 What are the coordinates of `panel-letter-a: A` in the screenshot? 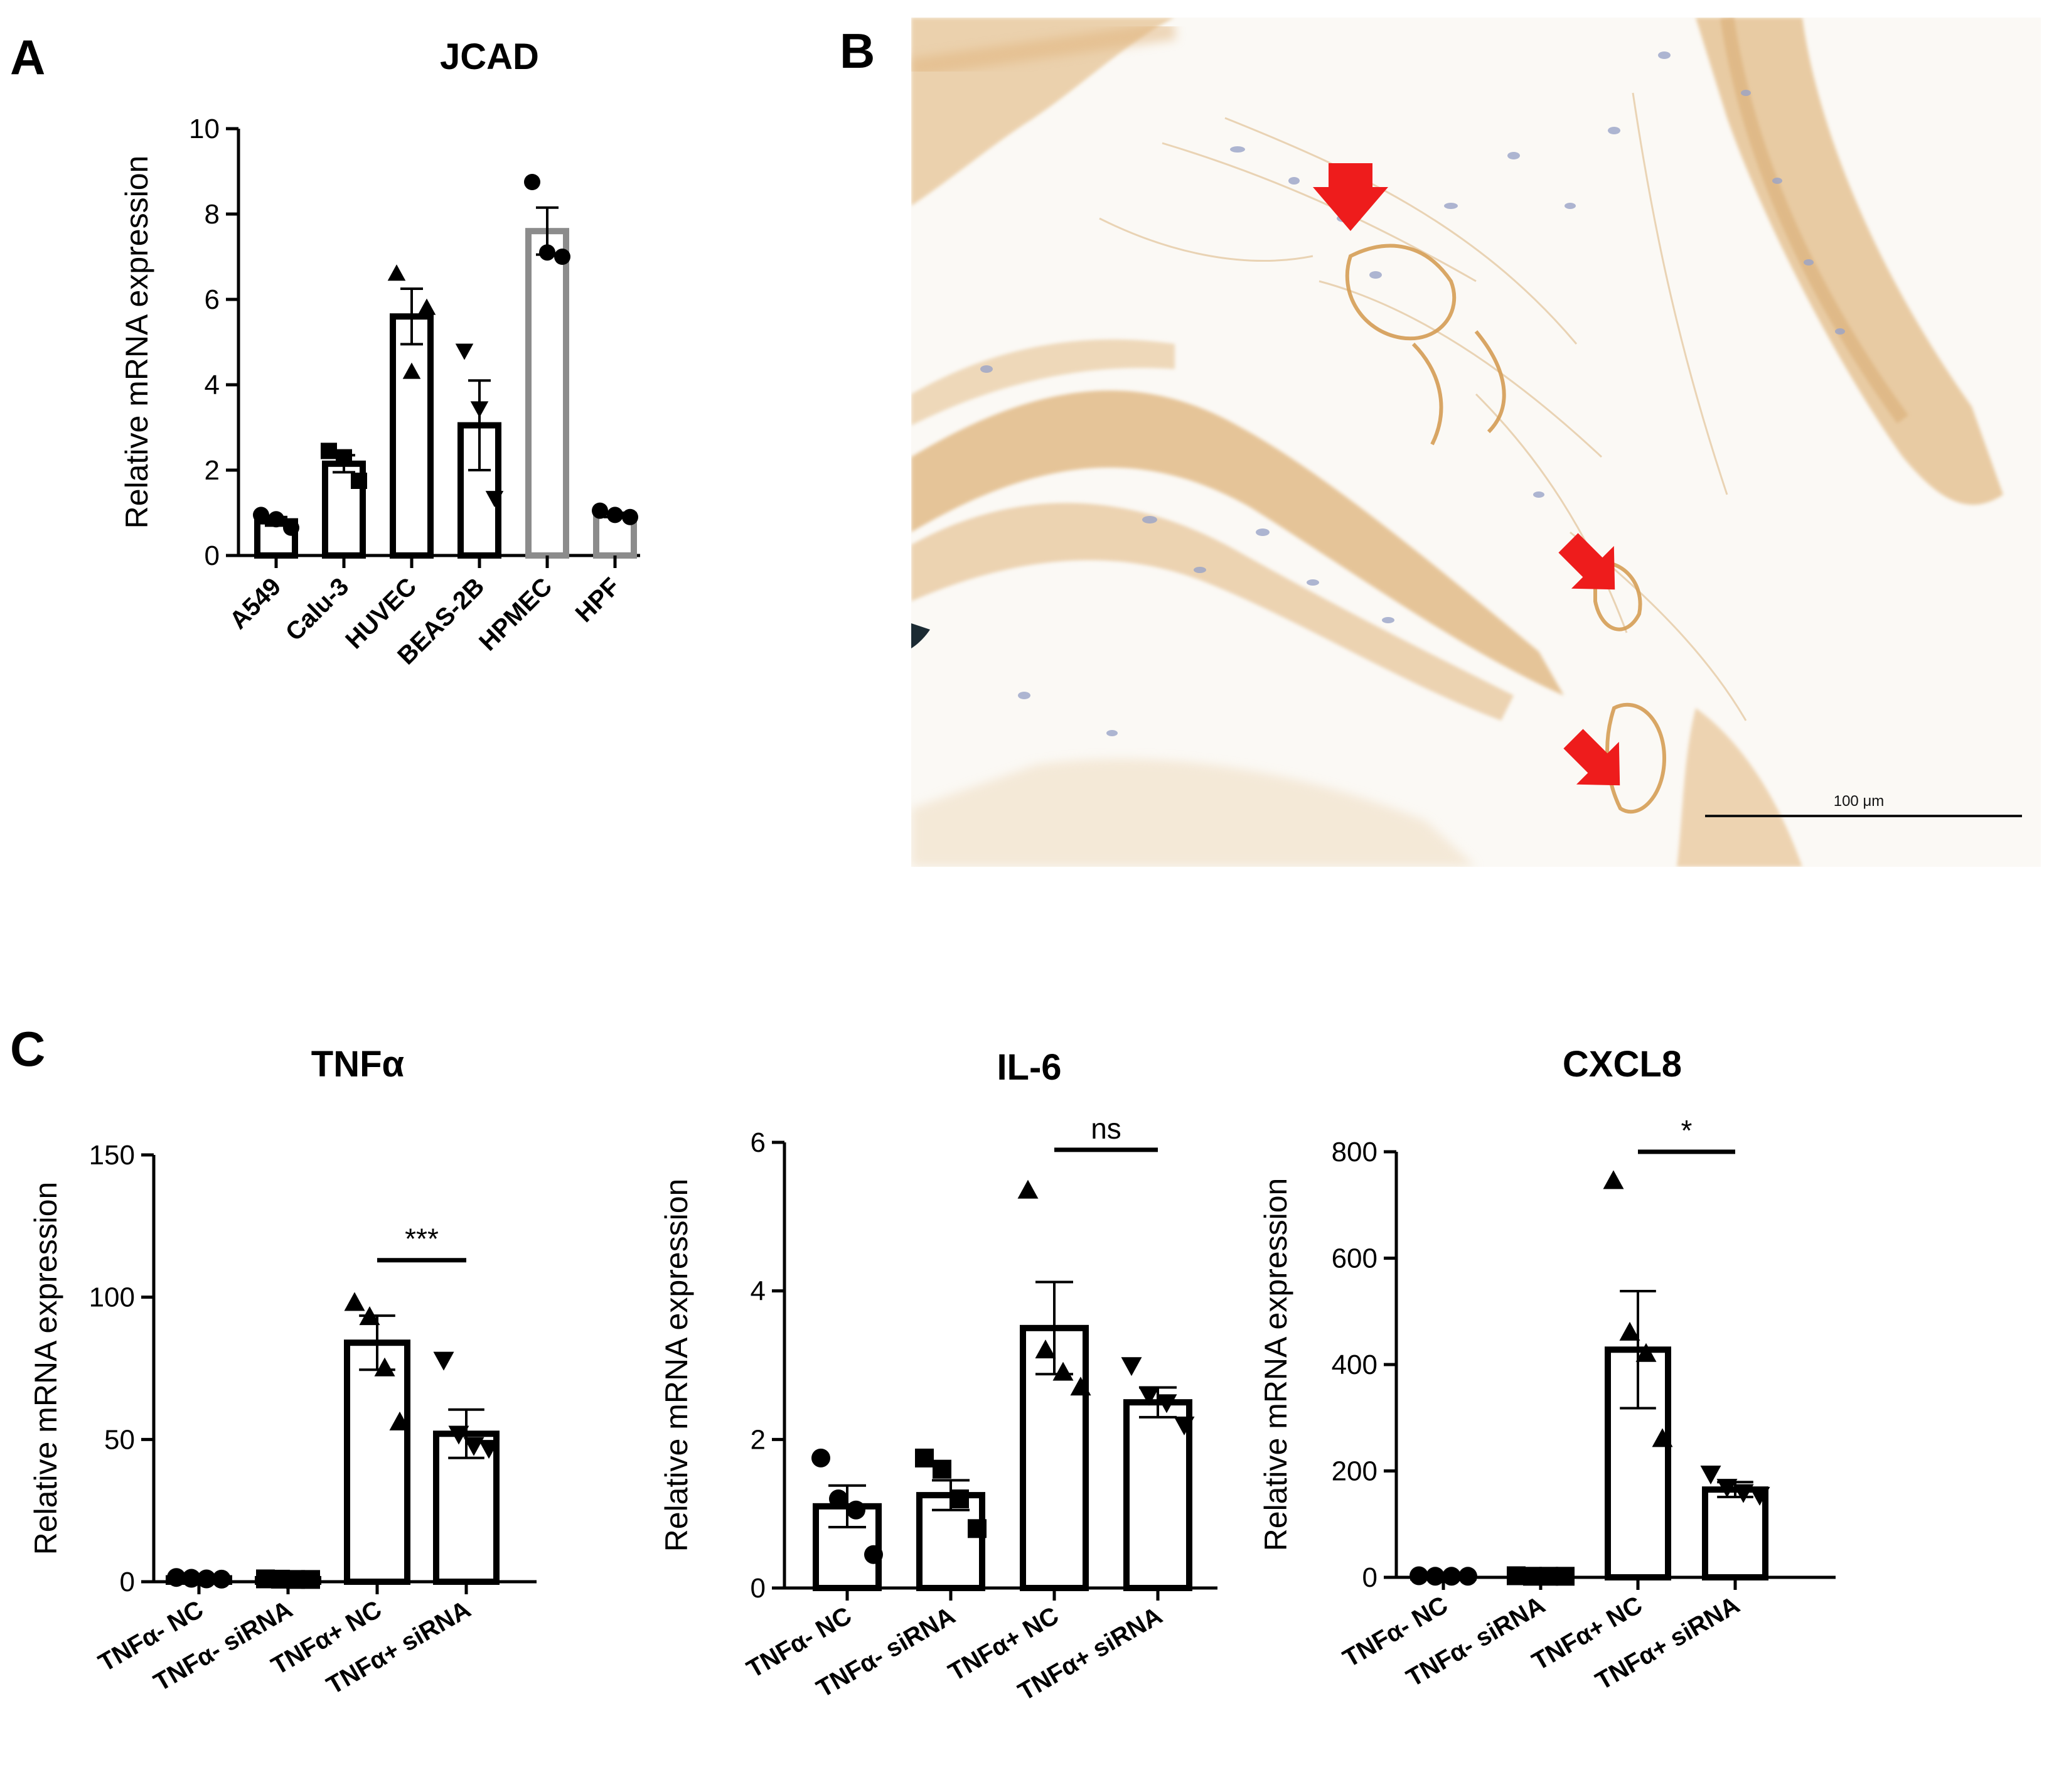 It's located at (28, 57).